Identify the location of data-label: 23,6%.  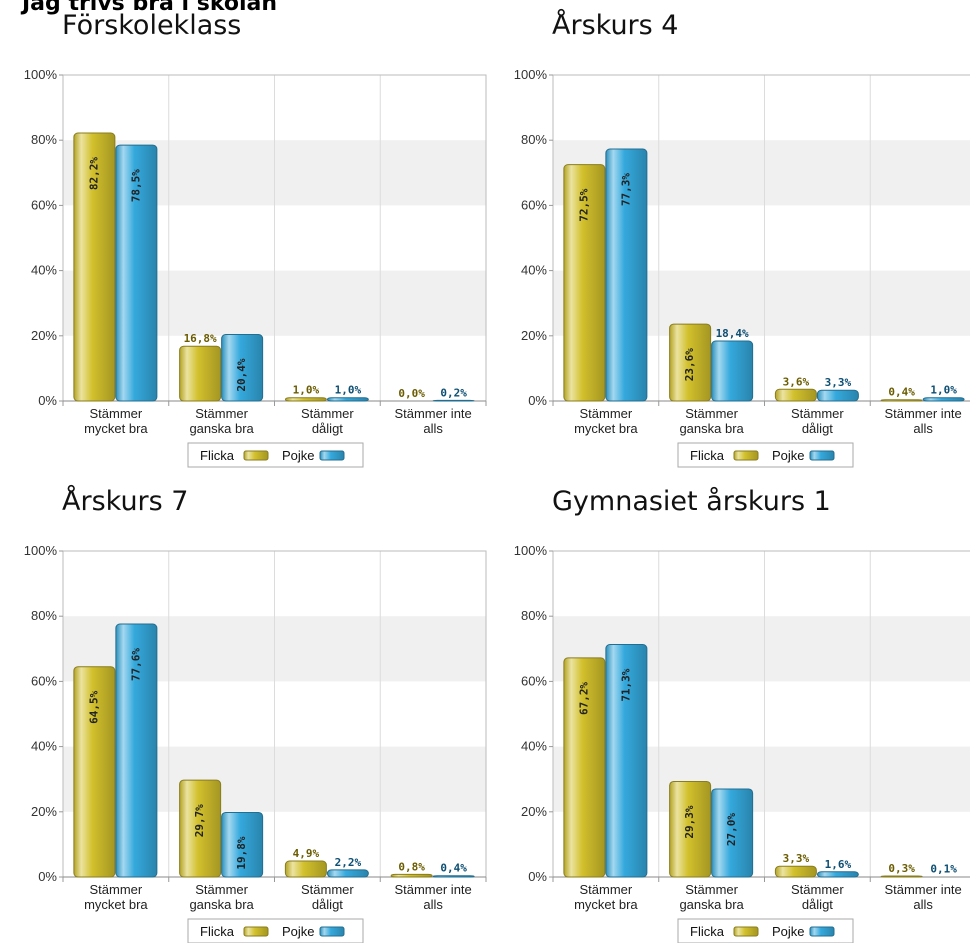
(689, 364).